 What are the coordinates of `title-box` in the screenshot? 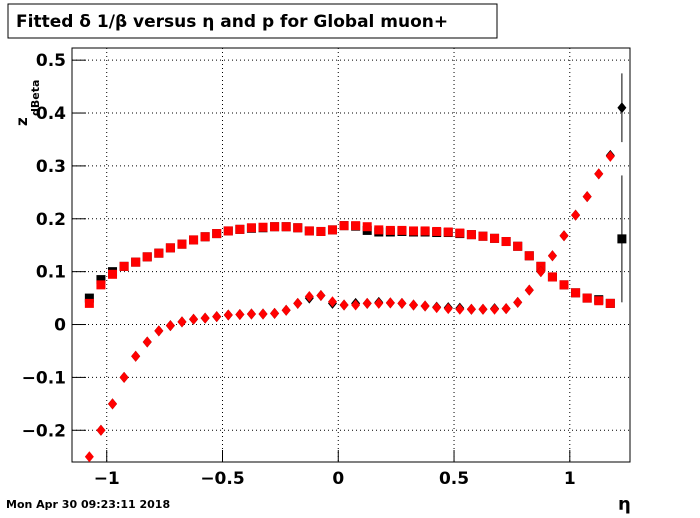 It's located at (252, 21).